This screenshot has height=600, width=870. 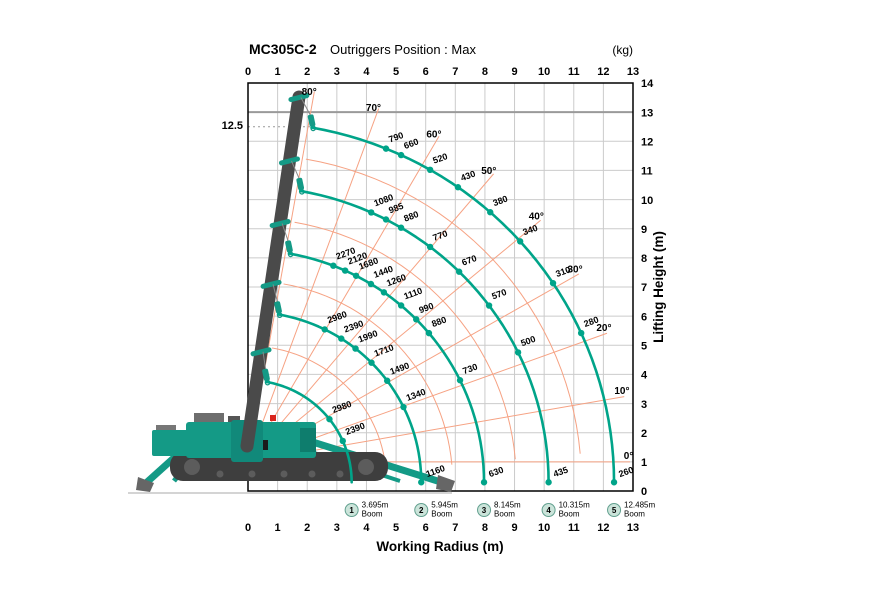 What do you see at coordinates (396, 528) in the screenshot?
I see `bottom-axis-tick: 5` at bounding box center [396, 528].